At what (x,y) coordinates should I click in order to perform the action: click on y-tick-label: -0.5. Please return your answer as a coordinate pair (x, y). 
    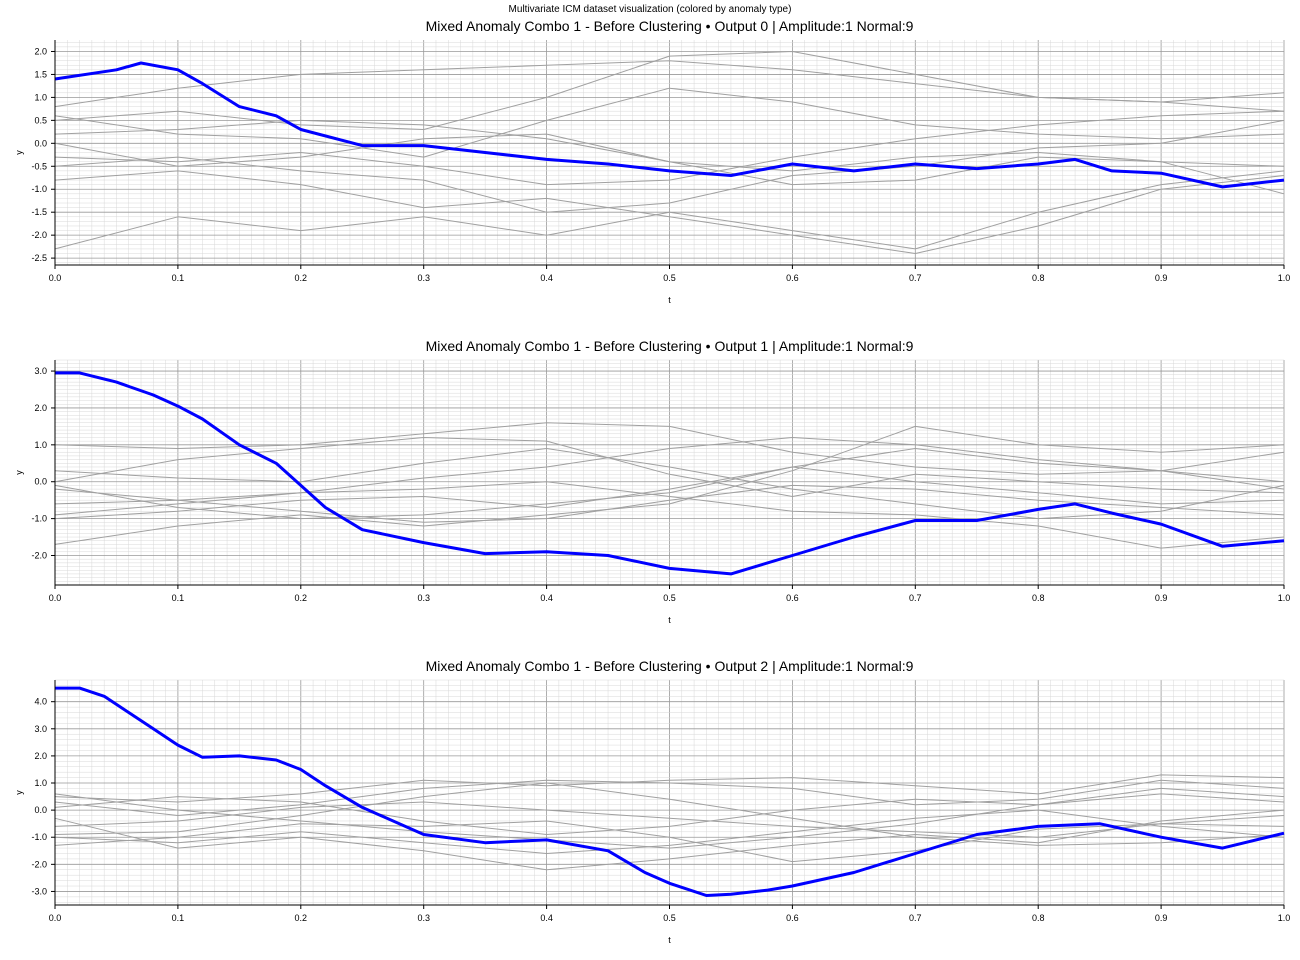
    Looking at the image, I should click on (39, 166).